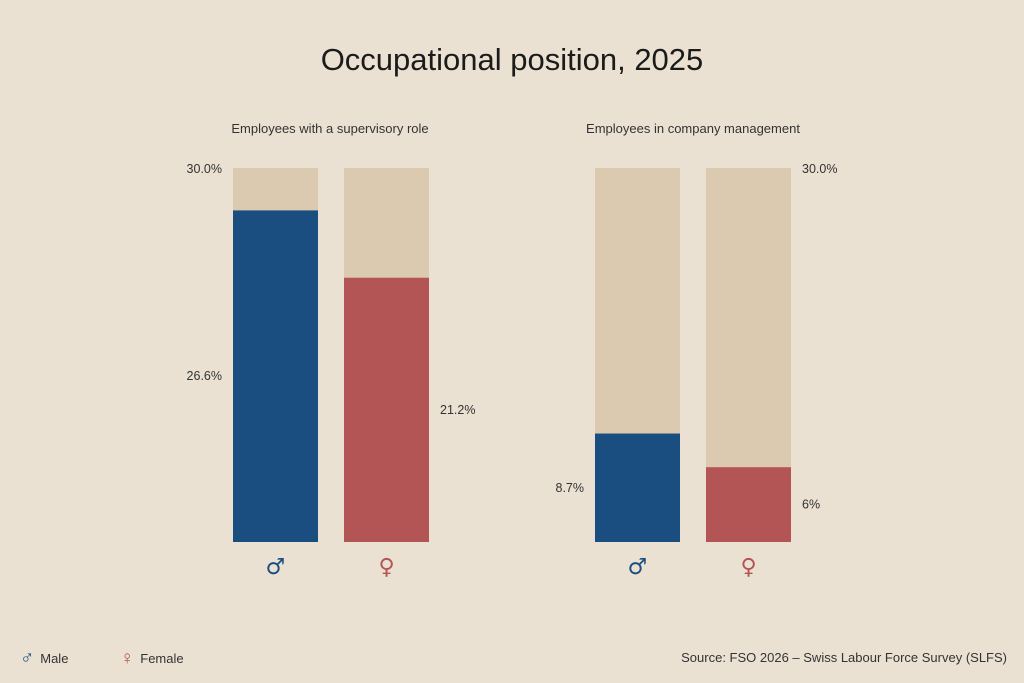 The image size is (1024, 683). Describe the element at coordinates (570, 488) in the screenshot. I see `value-label-1-male: 8.7%` at that location.